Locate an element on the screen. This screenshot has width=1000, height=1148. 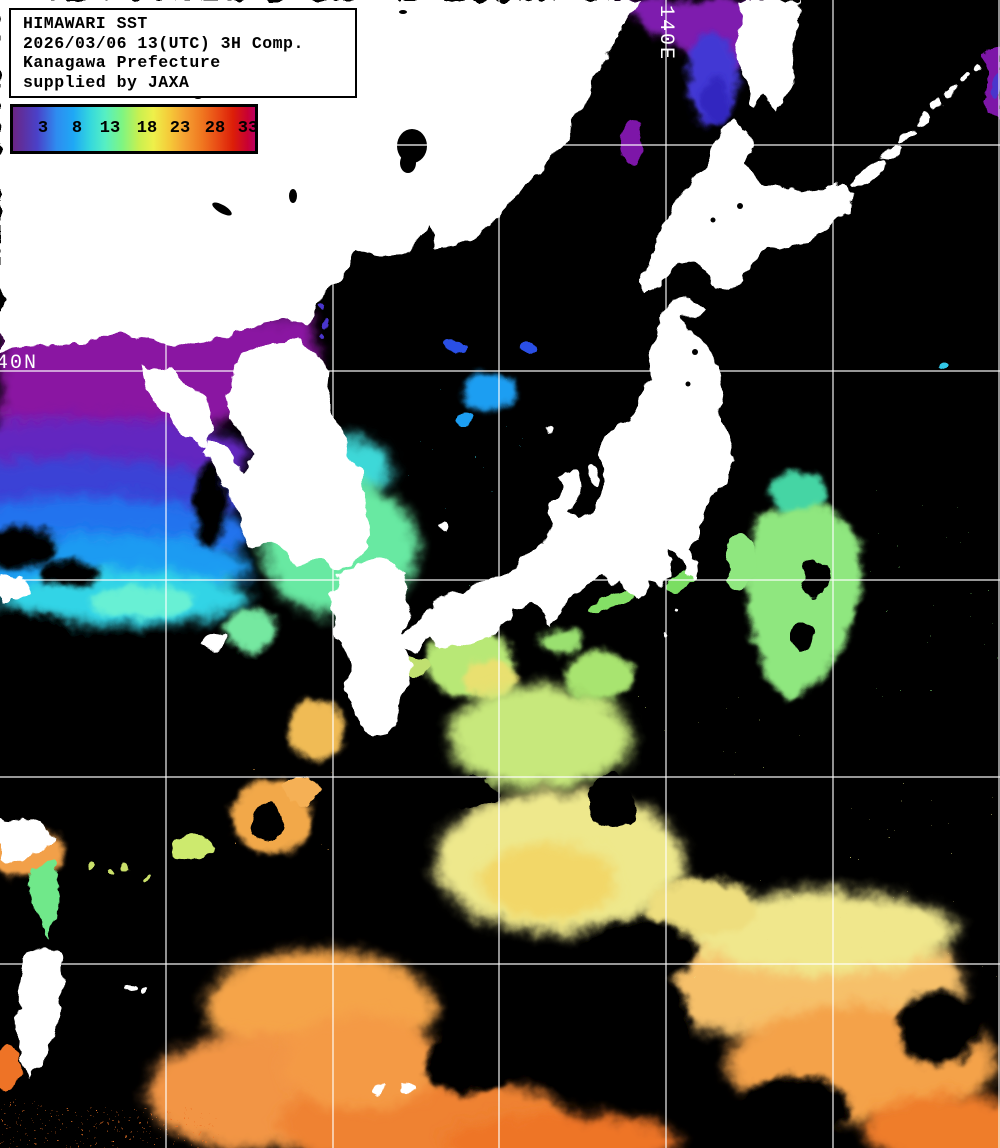
land-china-coast is located at coordinates (16, 586).